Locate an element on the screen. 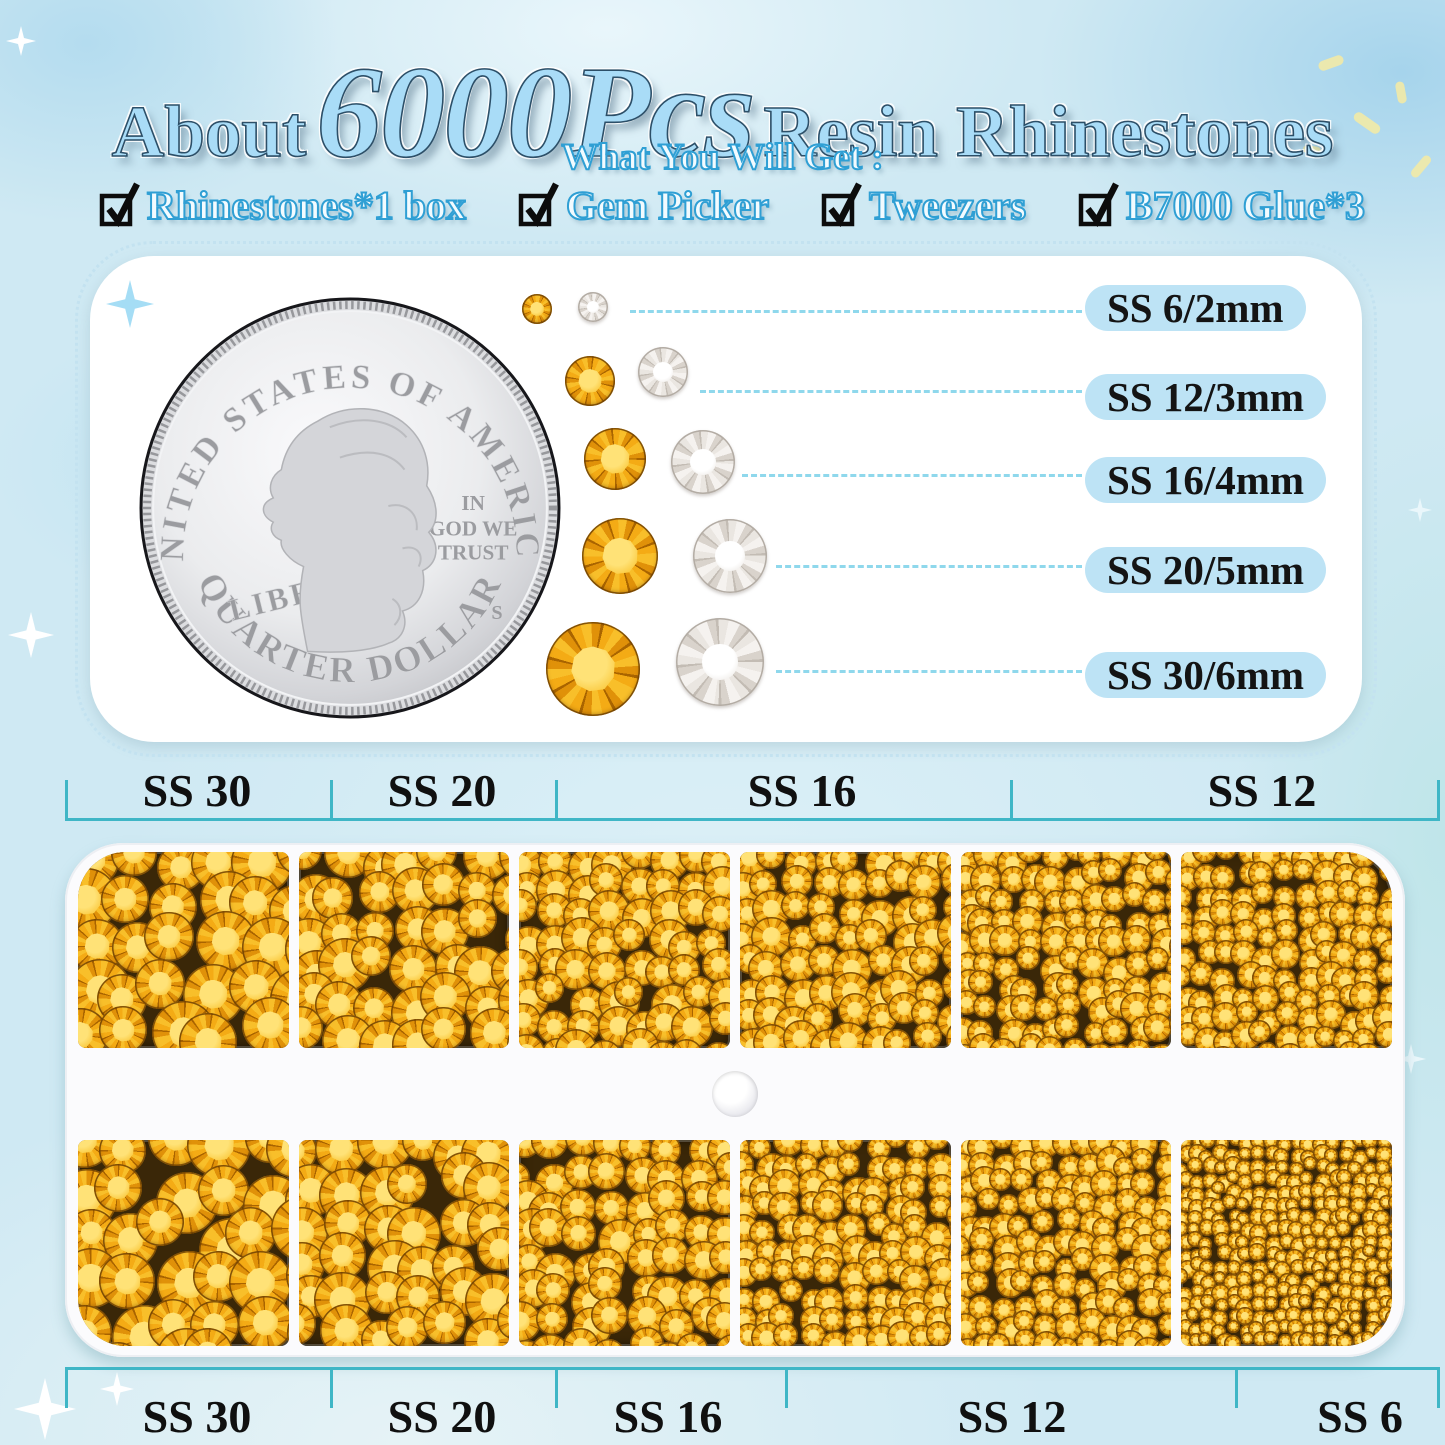 This screenshot has height=1445, width=1445. box-center-button is located at coordinates (735, 1094).